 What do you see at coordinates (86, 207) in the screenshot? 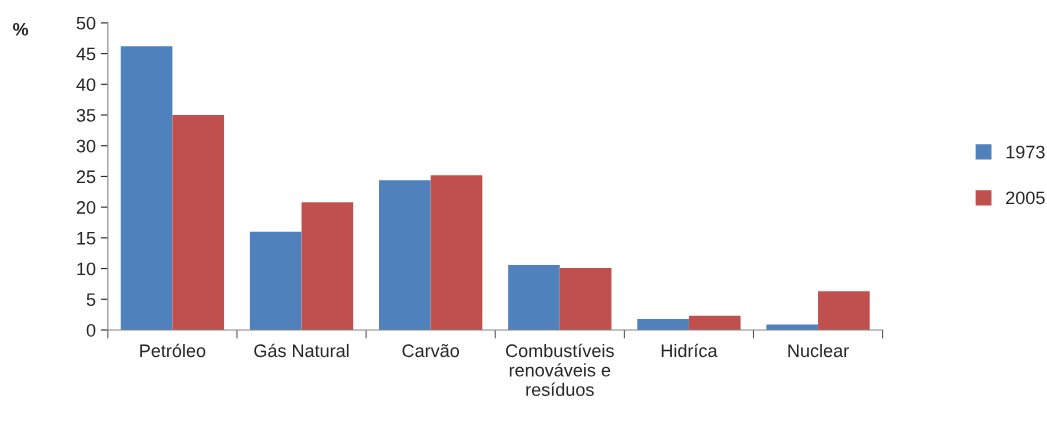
I see `y-tick-label: 20` at bounding box center [86, 207].